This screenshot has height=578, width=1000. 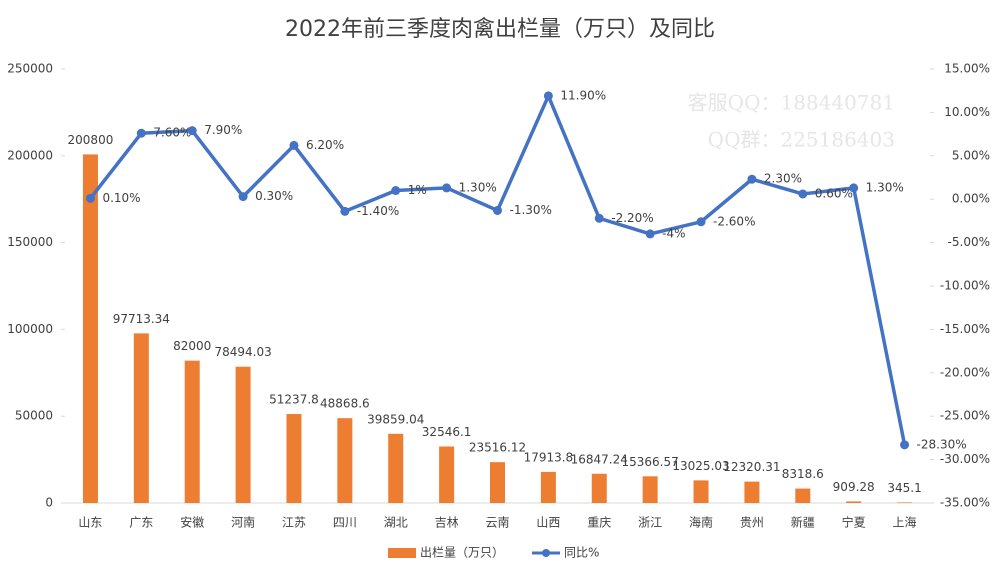 I want to click on bar-label: 200800, so click(x=91, y=140).